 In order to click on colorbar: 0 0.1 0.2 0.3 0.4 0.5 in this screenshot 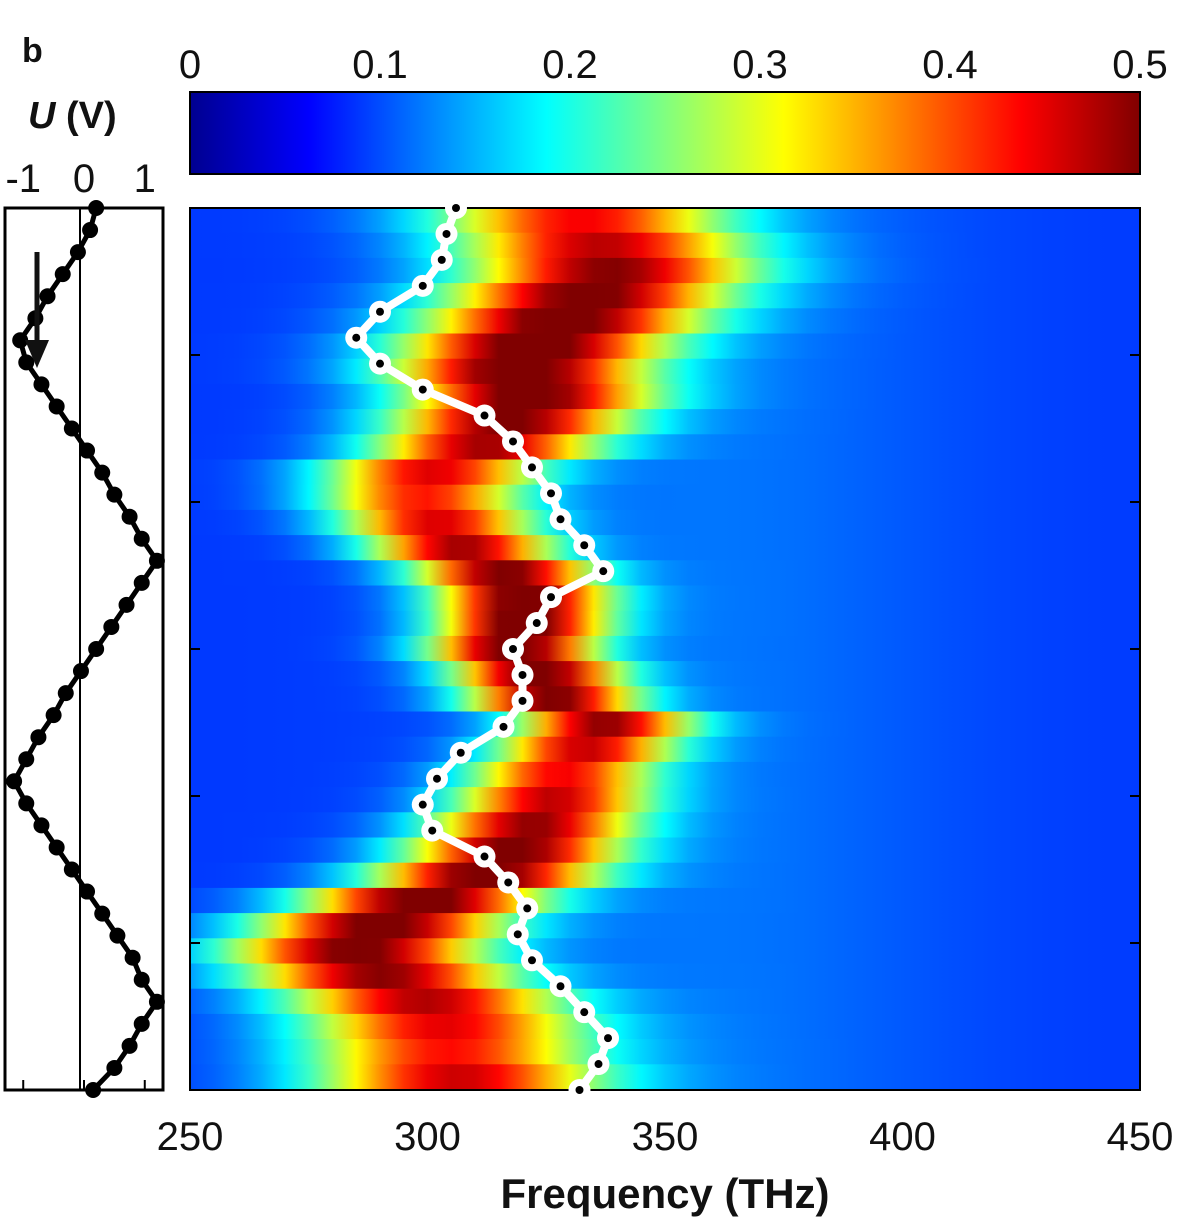, I will do `click(673, 109)`.